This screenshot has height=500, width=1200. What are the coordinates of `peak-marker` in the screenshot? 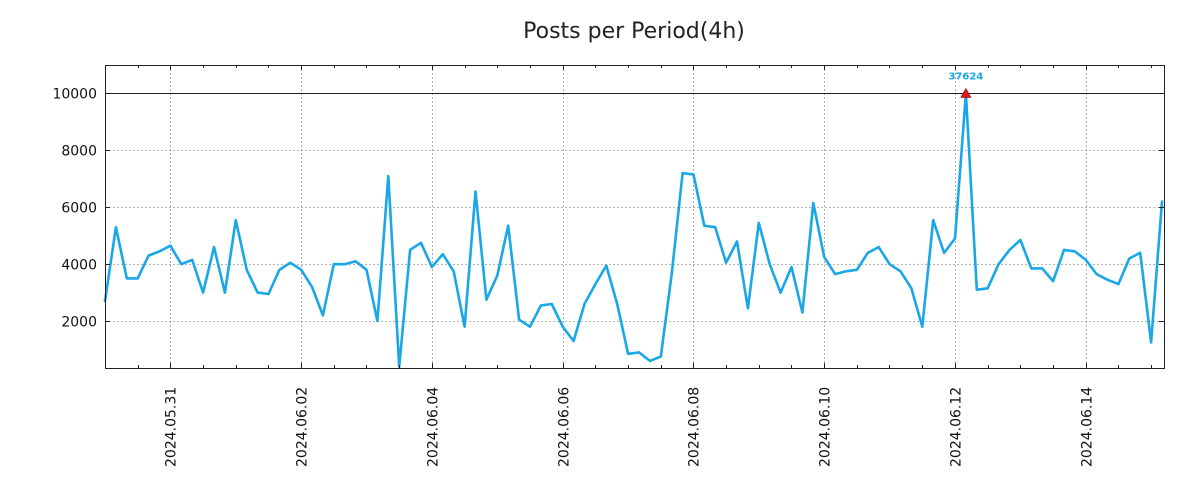 It's located at (966, 92).